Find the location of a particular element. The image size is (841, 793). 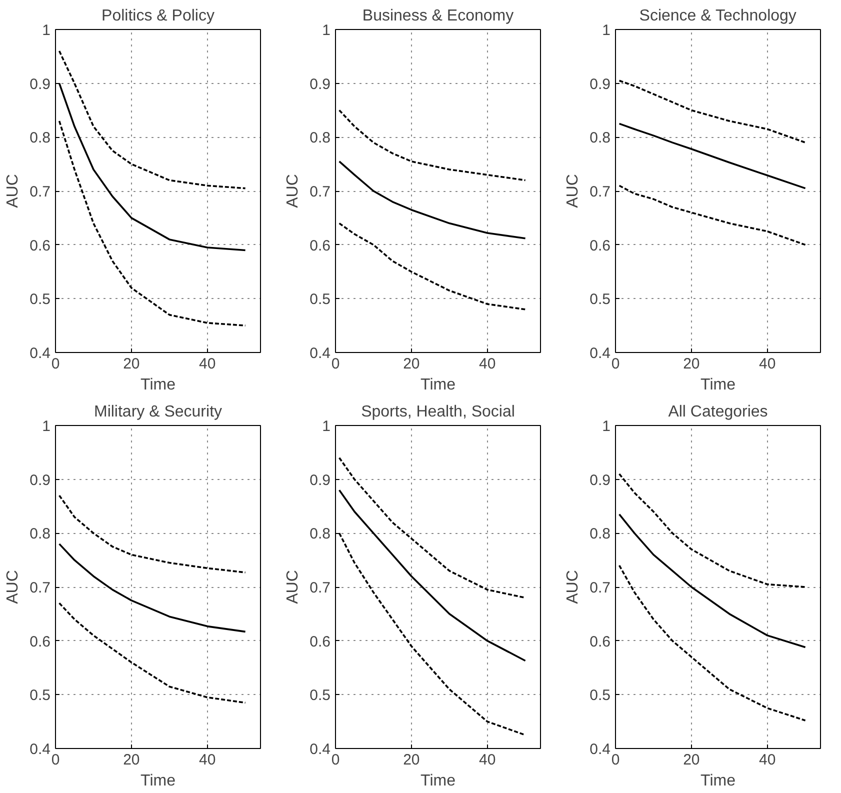

chart-title: All Categories is located at coordinates (718, 412).